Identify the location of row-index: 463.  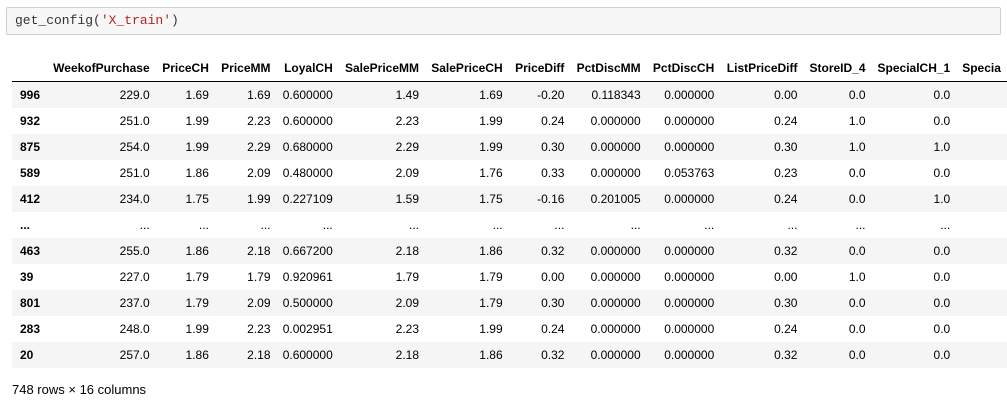
(30, 251).